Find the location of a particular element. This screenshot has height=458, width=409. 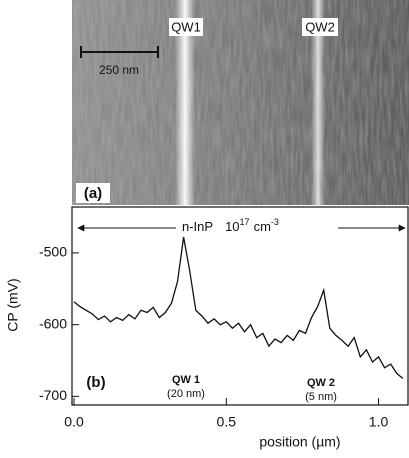

qw2-stripe is located at coordinates (318, 102).